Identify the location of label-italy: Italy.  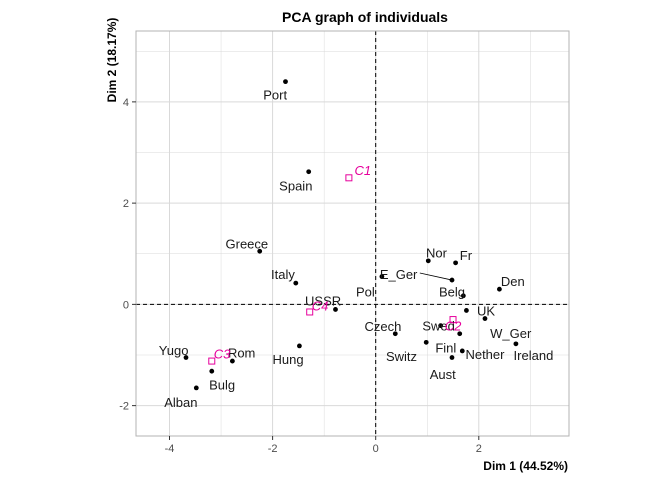
(283, 274).